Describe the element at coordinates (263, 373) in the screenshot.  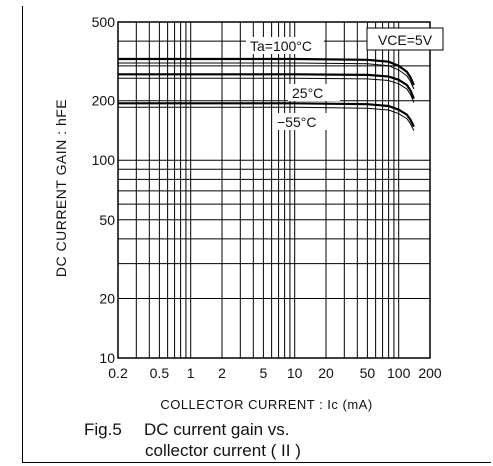
I see `x-tick-label: 5` at that location.